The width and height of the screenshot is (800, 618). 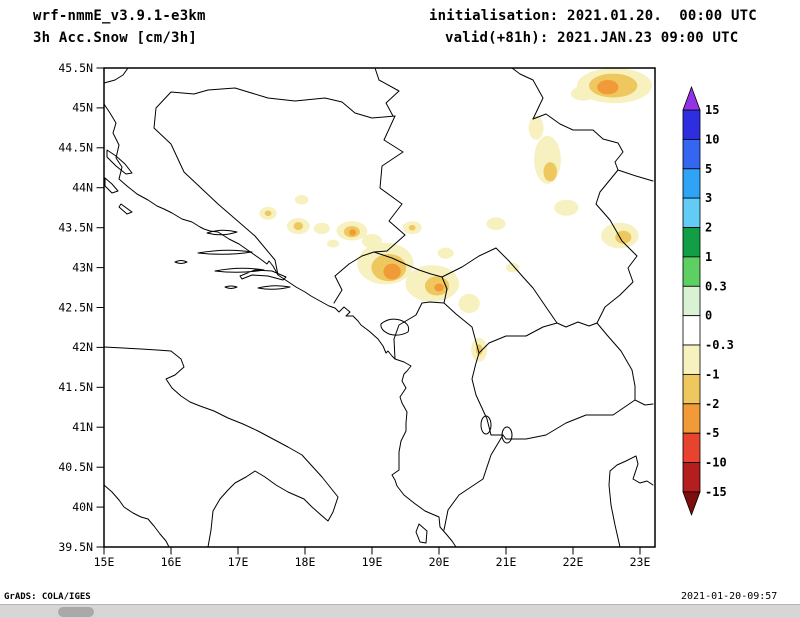 What do you see at coordinates (119, 16) in the screenshot?
I see `model-title: wrf-nmmE_v3.9.1-e3km` at bounding box center [119, 16].